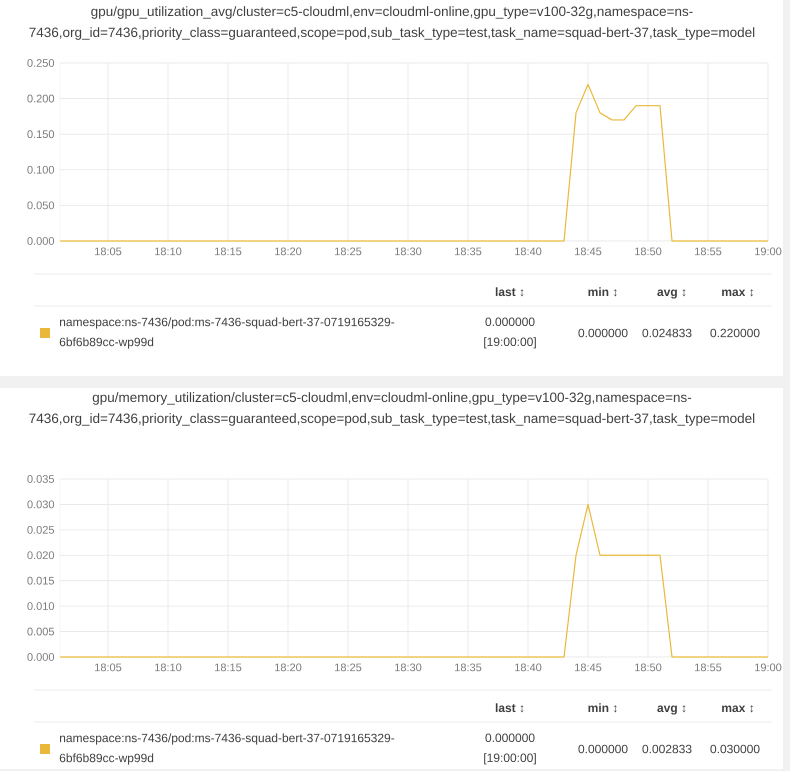  Describe the element at coordinates (40, 63) in the screenshot. I see `y-tick-label: 0.250` at that location.